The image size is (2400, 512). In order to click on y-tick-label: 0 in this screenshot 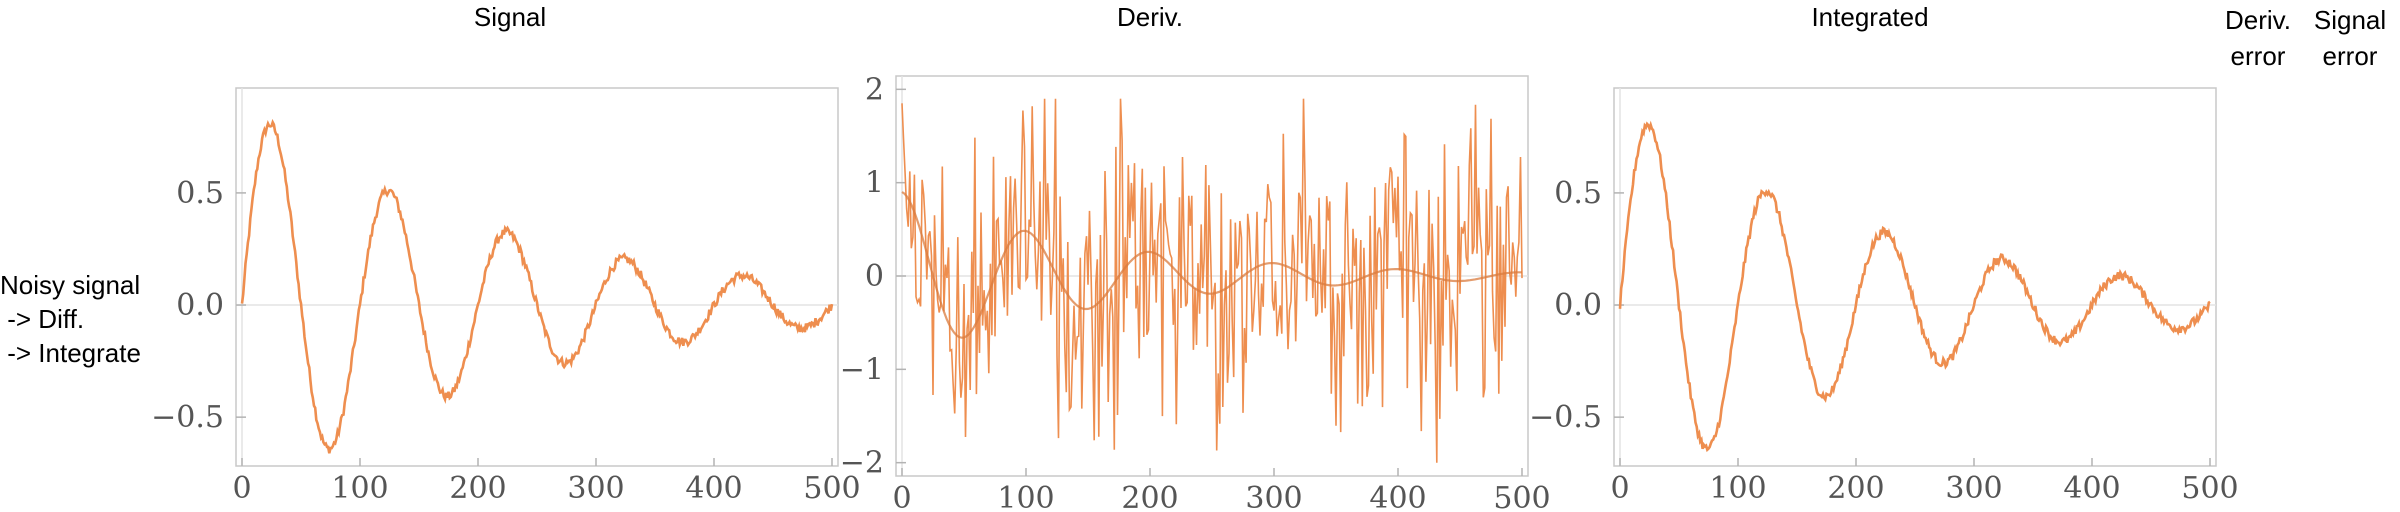, I will do `click(874, 276)`.